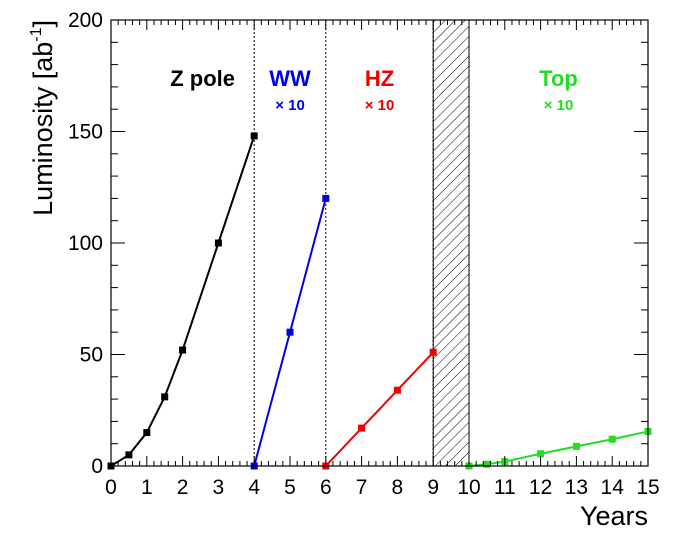  I want to click on x-tick-label: 5, so click(290, 487).